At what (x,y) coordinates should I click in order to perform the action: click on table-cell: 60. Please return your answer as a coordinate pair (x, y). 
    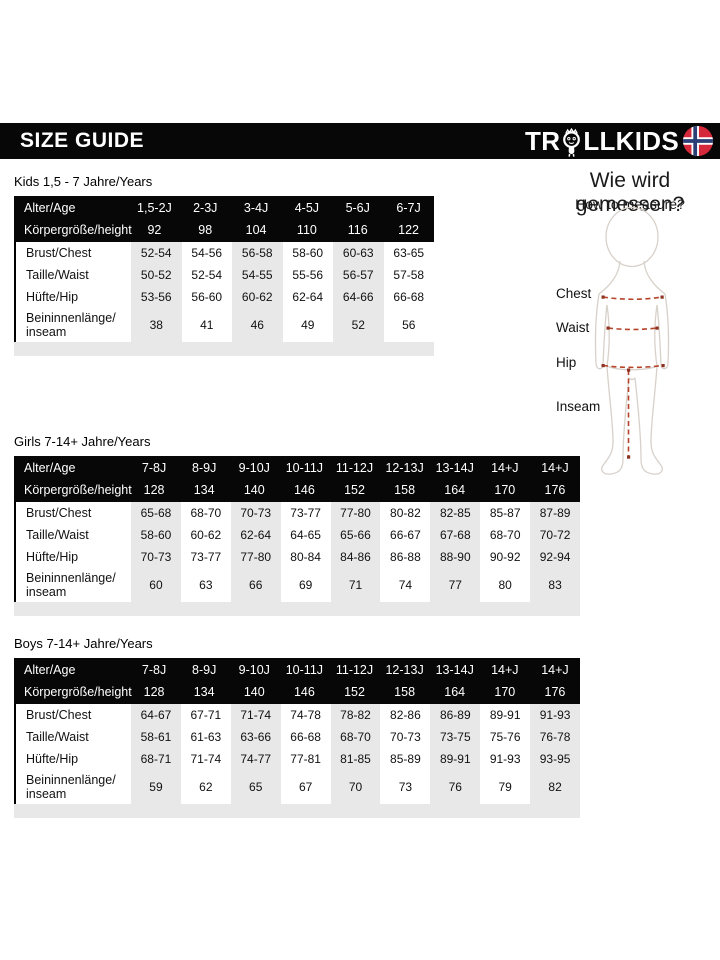
    Looking at the image, I should click on (156, 585).